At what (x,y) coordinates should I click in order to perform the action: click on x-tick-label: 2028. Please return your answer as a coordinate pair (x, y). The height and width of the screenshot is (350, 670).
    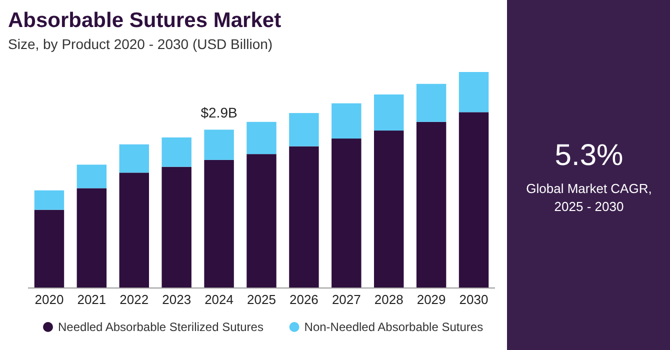
    Looking at the image, I should click on (389, 299).